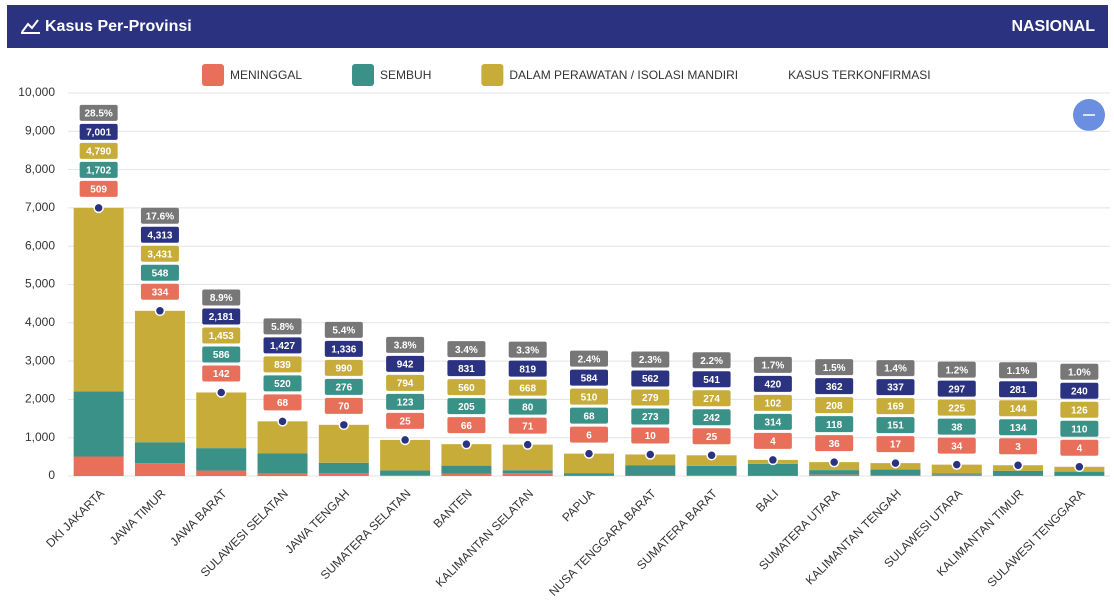  I want to click on x-tick-label: BANTEN, so click(452, 508).